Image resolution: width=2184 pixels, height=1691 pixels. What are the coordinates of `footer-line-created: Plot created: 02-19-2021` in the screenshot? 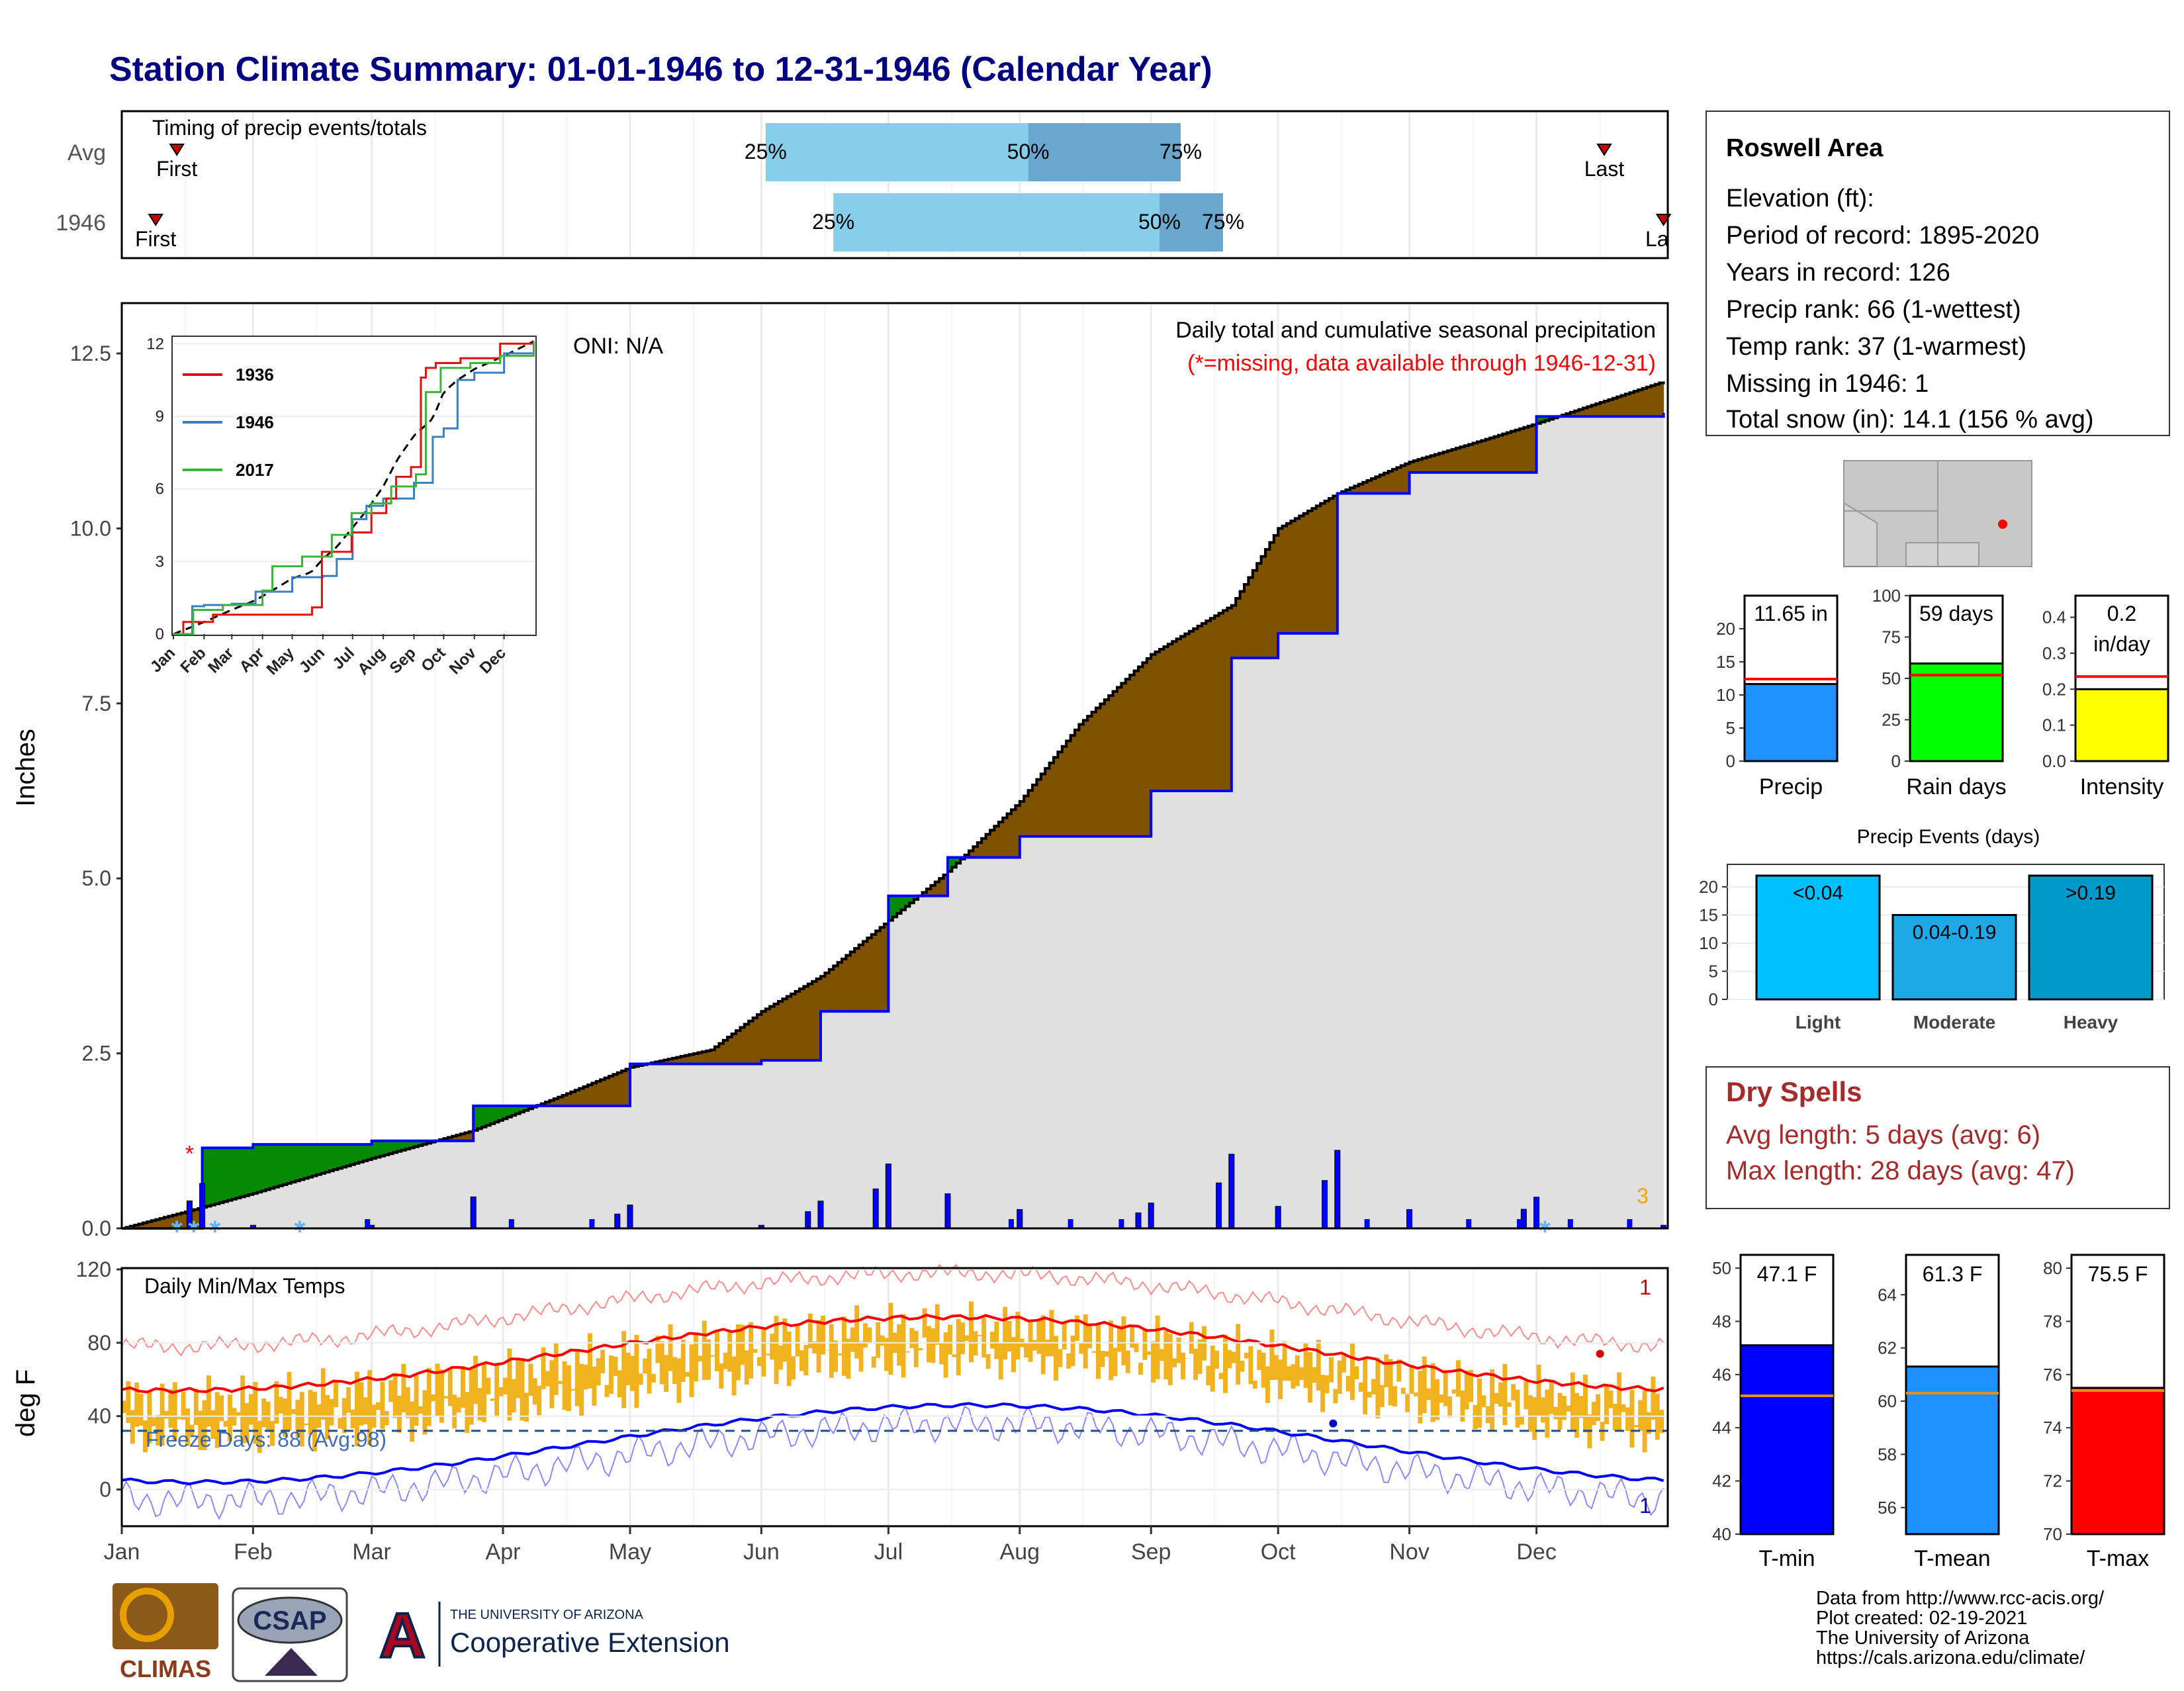 It's located at (1922, 1619).